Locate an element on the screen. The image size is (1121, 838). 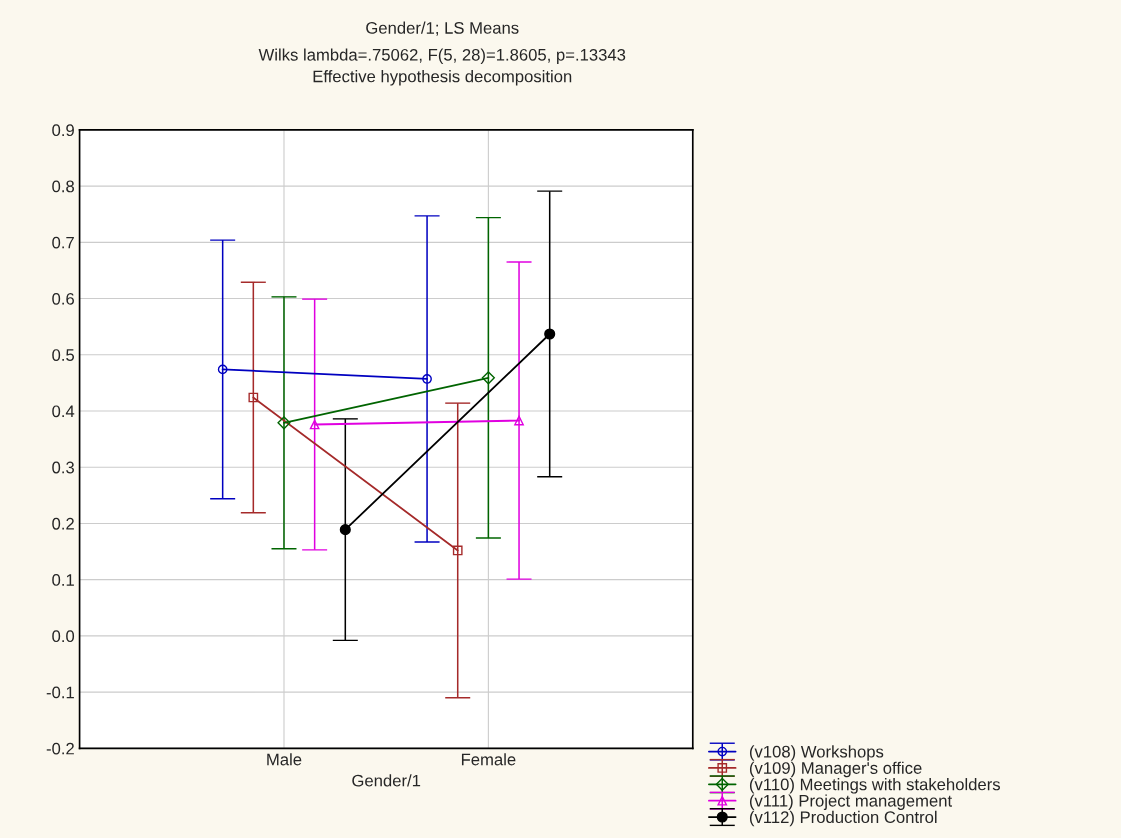
y-tick-label: 0.7 is located at coordinates (63, 242).